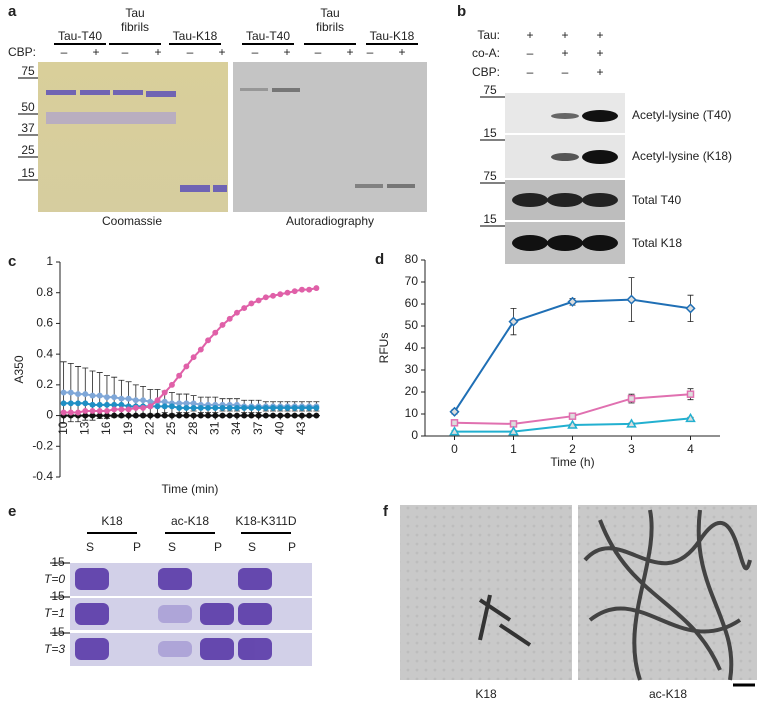 The height and width of the screenshot is (704, 764). Describe the element at coordinates (44, 353) in the screenshot. I see `y-tick-label: 0.4` at that location.